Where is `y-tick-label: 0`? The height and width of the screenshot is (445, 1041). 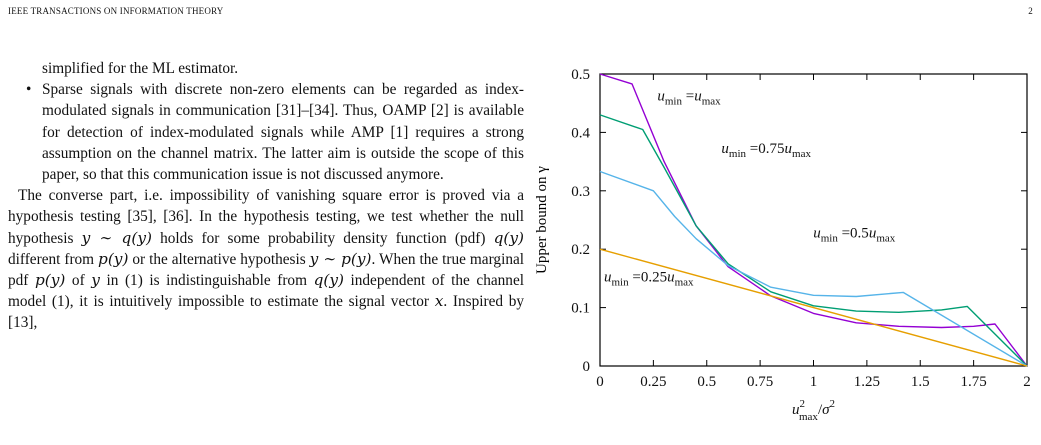
y-tick-label: 0 is located at coordinates (587, 367).